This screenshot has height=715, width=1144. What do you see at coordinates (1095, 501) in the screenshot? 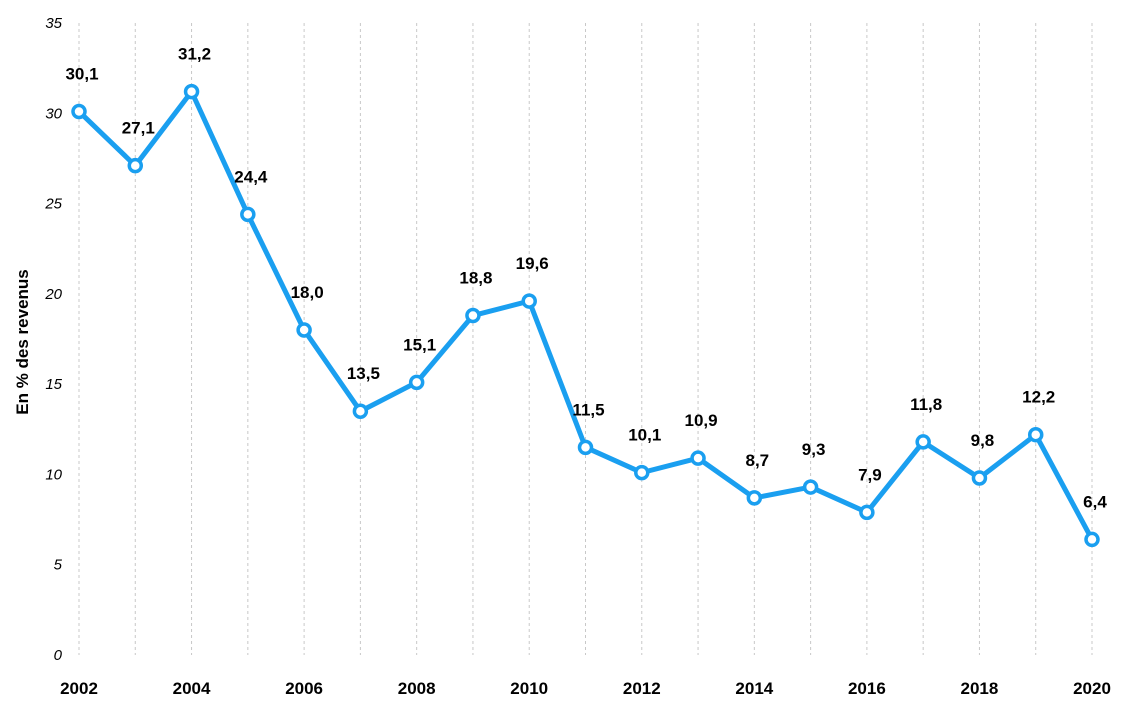
I see `data-label: 6,4` at bounding box center [1095, 501].